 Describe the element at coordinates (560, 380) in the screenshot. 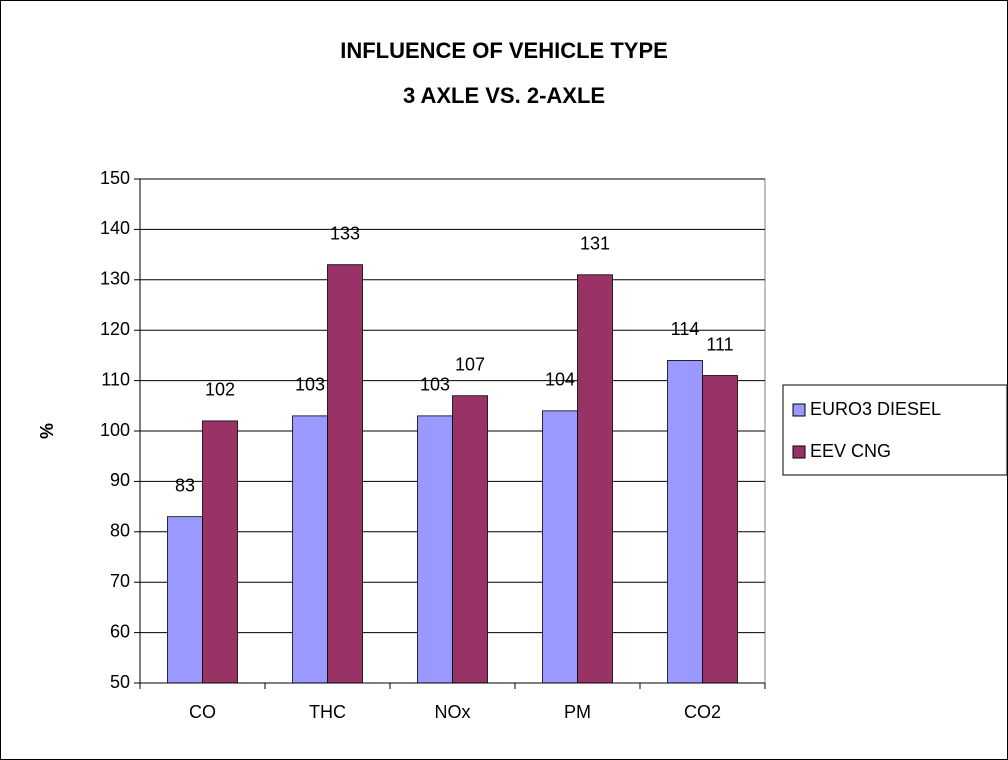

I see `data-label: 104` at that location.